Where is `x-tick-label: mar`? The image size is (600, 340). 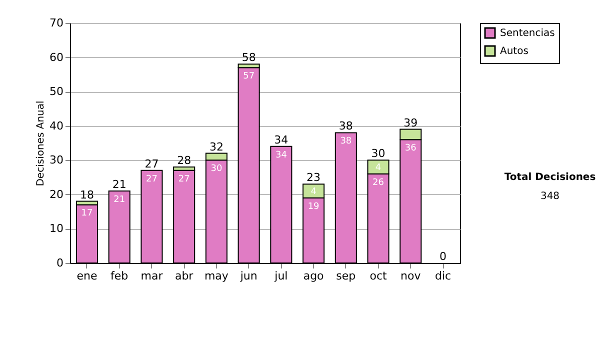 x-tick-label: mar is located at coordinates (152, 276).